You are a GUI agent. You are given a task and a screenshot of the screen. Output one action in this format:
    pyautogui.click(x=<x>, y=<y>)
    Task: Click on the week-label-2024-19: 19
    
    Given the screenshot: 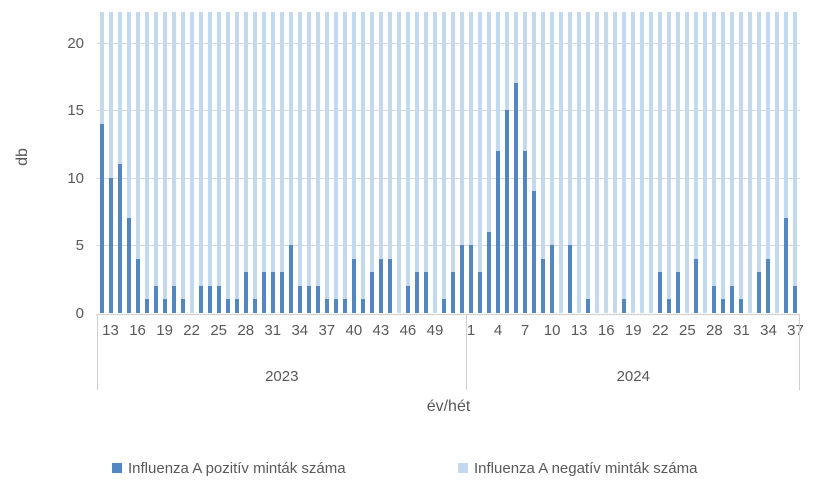 What is the action you would take?
    pyautogui.click(x=633, y=330)
    